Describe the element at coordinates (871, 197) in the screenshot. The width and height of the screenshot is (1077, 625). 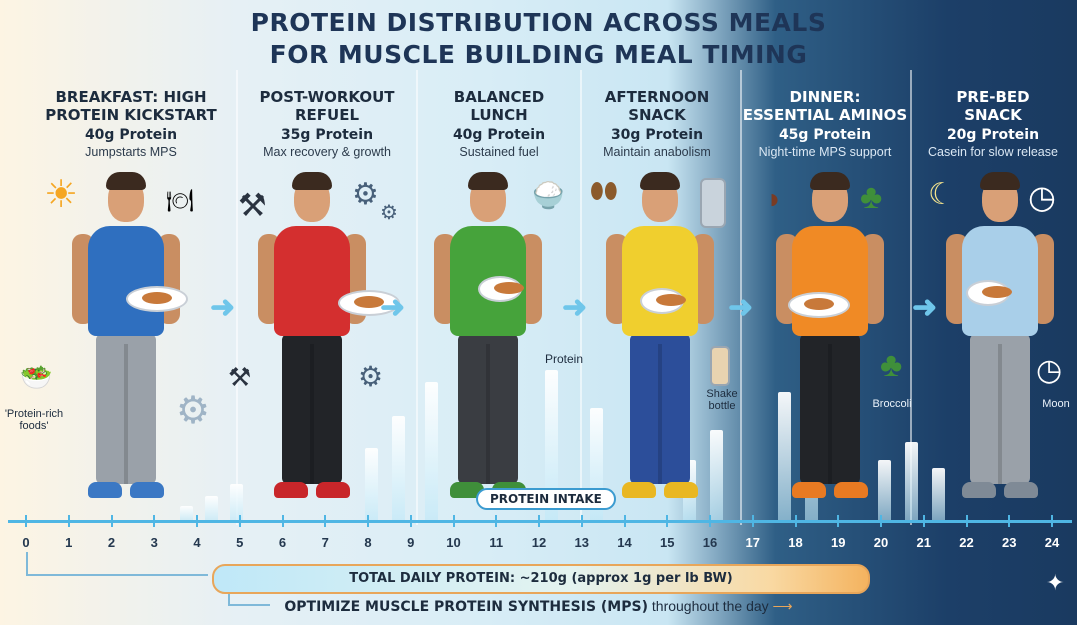
I see `broccoli-icon: ♣` at that location.